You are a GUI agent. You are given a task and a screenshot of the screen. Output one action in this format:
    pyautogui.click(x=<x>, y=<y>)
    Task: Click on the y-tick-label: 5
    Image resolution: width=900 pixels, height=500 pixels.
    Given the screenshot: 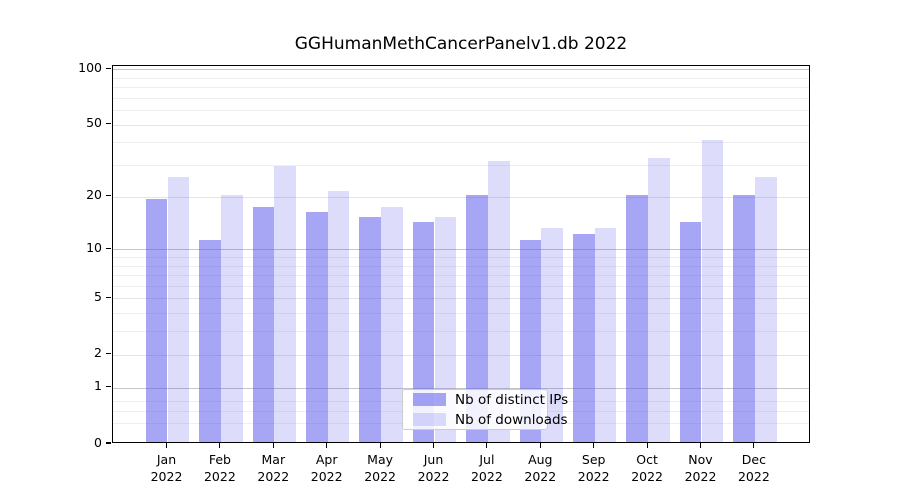 What is the action you would take?
    pyautogui.click(x=98, y=296)
    